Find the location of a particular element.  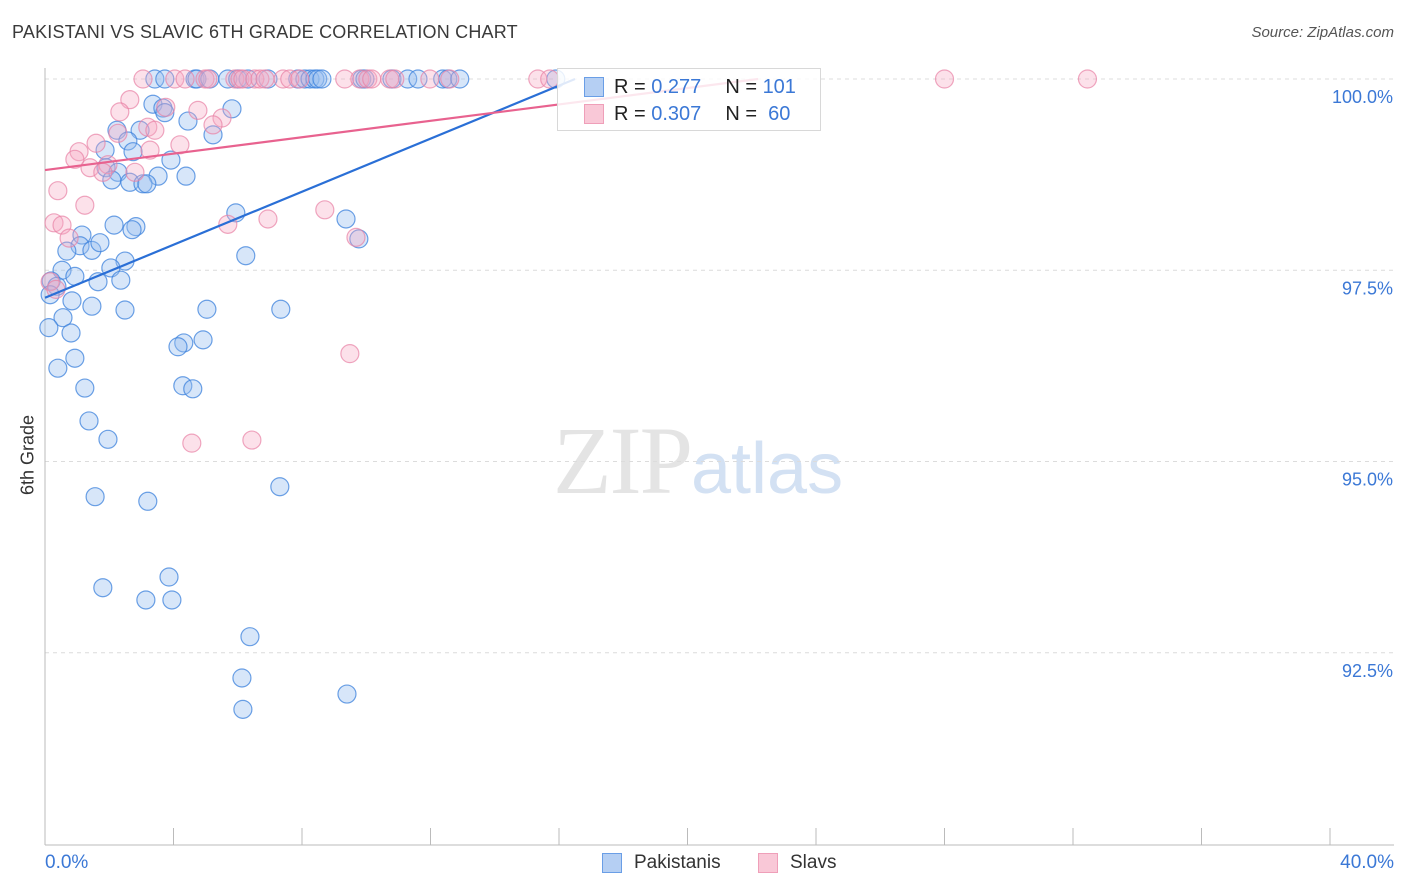

stats-legend: R = 0.277 N = 101 R = 0.307 N = 60 is located at coordinates (689, 99).